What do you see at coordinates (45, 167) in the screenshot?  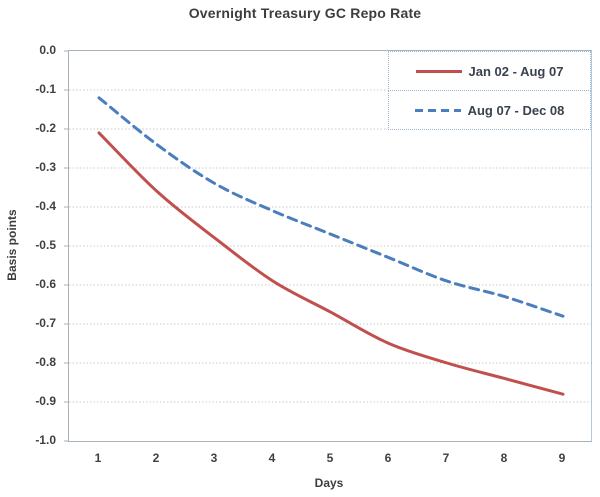 I see `y-tick-label: -0.3` at bounding box center [45, 167].